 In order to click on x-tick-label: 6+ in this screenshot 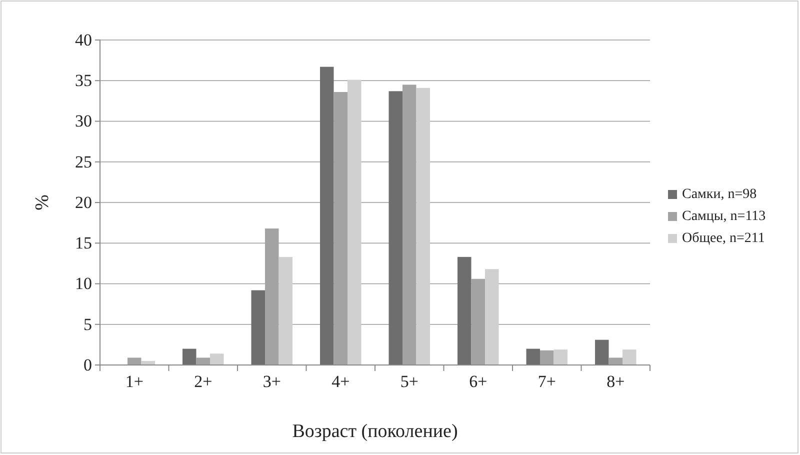, I will do `click(478, 382)`.